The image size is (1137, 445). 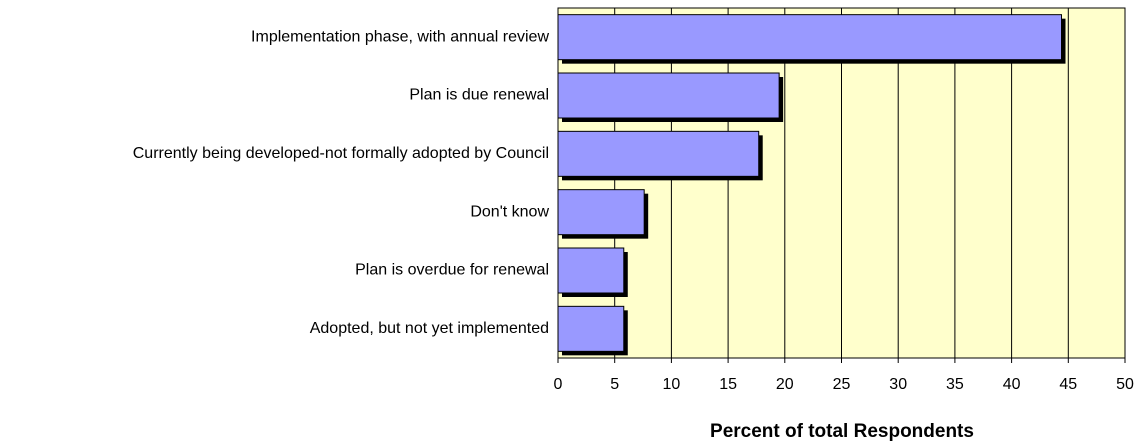 What do you see at coordinates (429, 328) in the screenshot?
I see `y-tick-label: Adopted, but not yet implemented` at bounding box center [429, 328].